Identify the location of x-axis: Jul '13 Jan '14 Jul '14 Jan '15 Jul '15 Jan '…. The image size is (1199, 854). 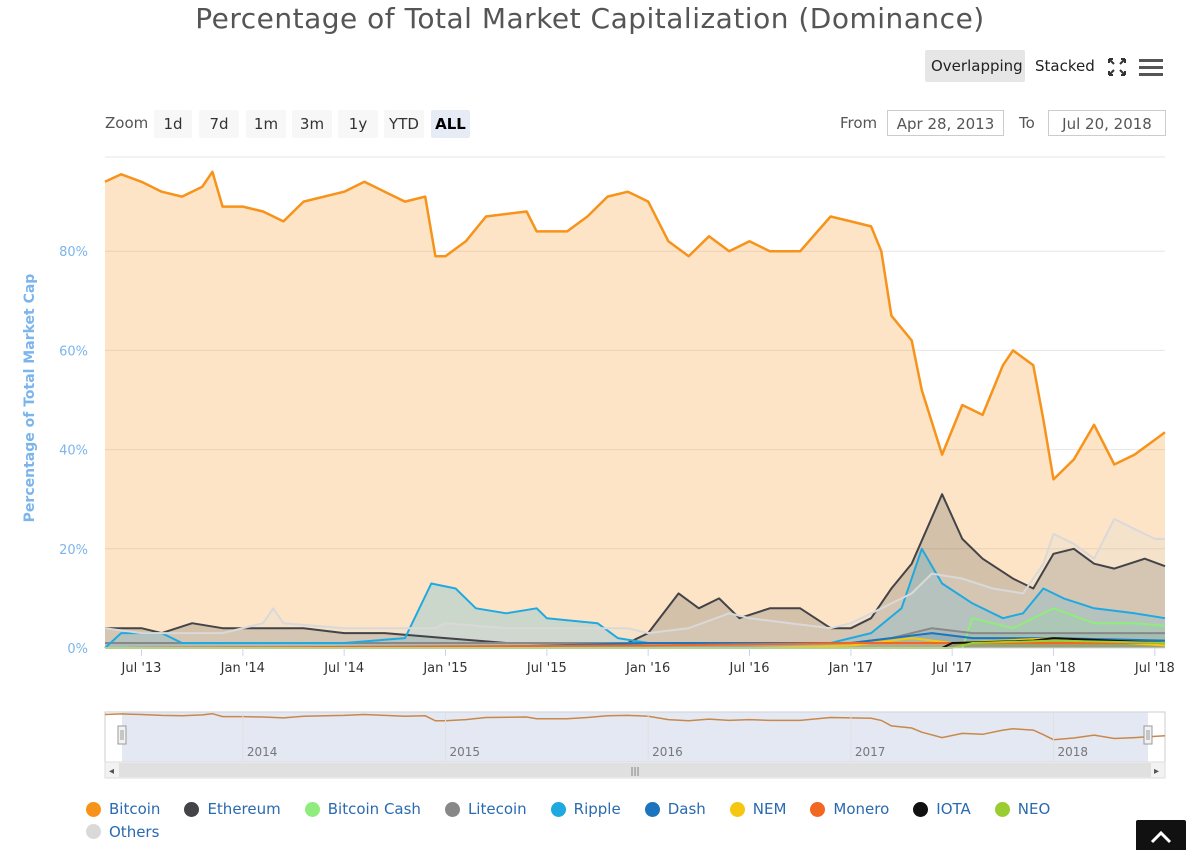
(640, 661).